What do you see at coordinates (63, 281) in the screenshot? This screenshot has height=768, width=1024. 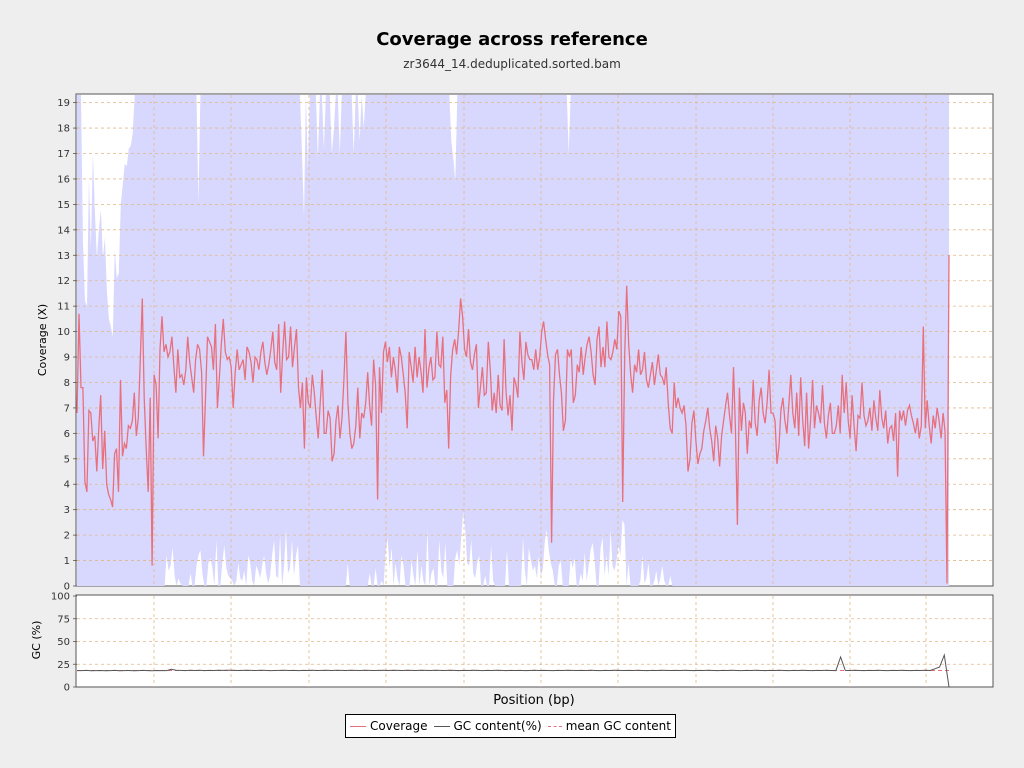 I see `coverage-y-tick-label: 12` at bounding box center [63, 281].